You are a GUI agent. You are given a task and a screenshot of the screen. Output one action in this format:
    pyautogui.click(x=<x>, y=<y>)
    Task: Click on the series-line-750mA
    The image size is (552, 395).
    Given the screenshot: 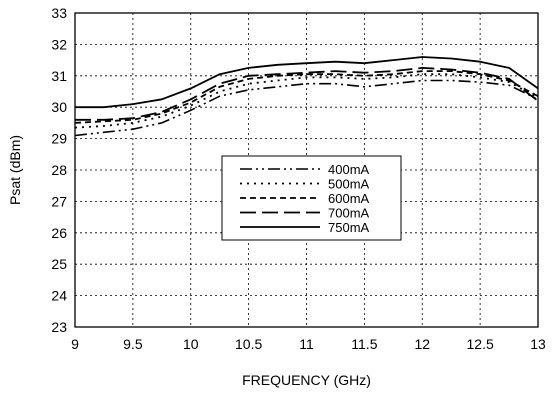 What is the action you would take?
    pyautogui.click(x=307, y=82)
    